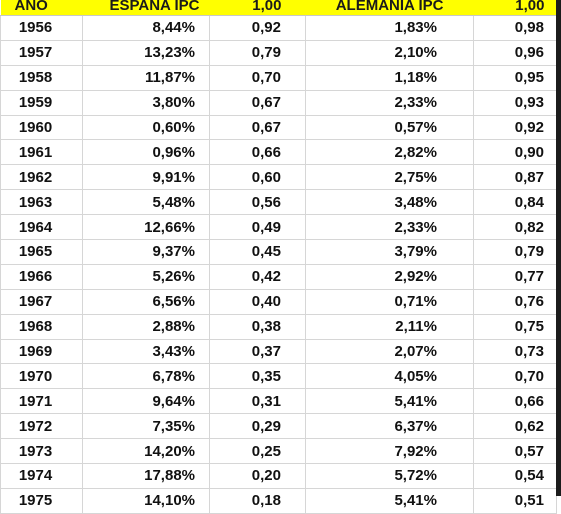  What do you see at coordinates (257, 426) in the screenshot?
I see `cell-spain-factor: 0,29` at bounding box center [257, 426].